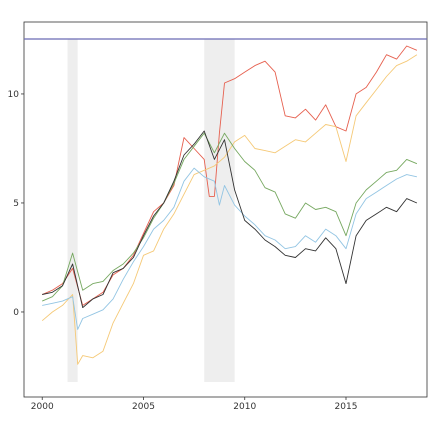 The height and width of the screenshot is (432, 432). What do you see at coordinates (143, 407) in the screenshot?
I see `x-tick-label: 2005` at bounding box center [143, 407].